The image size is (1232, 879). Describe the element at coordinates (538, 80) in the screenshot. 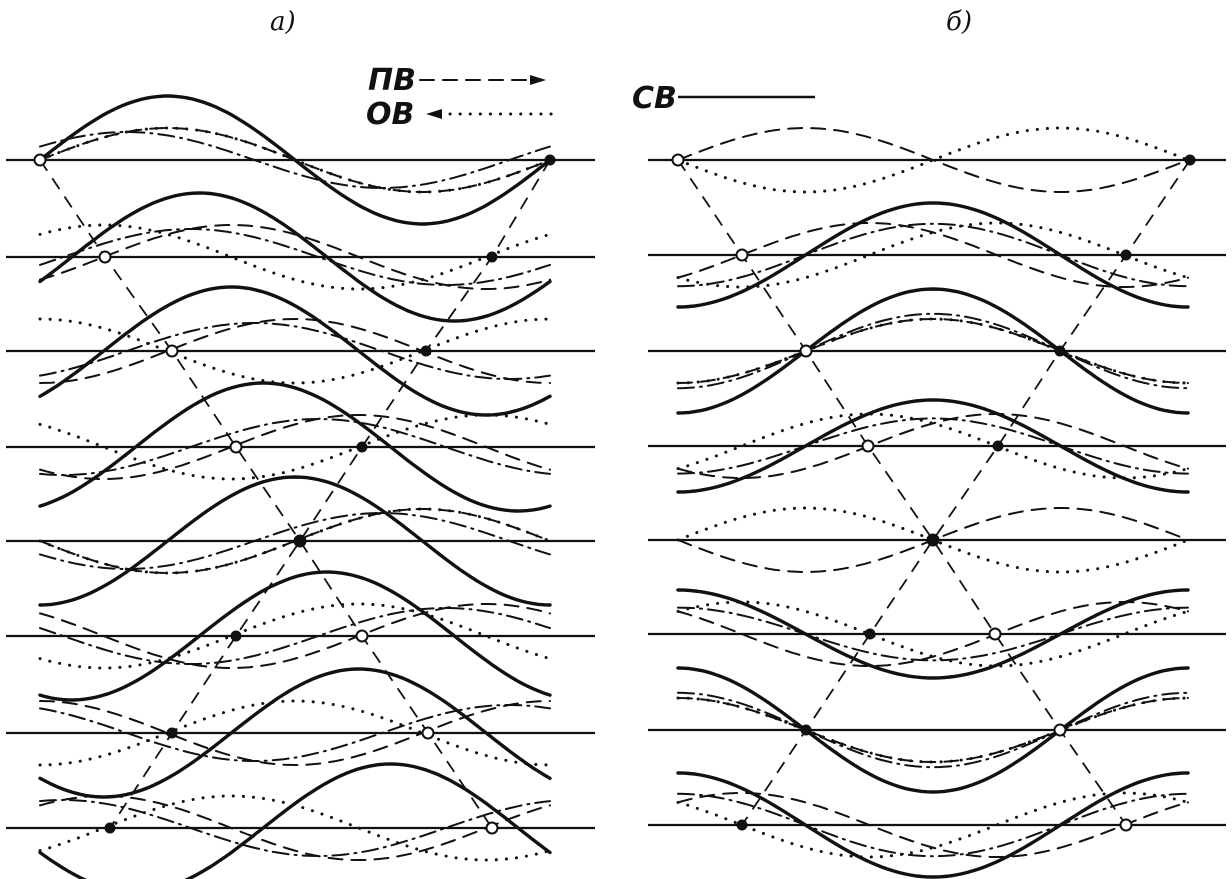

I see `legend-arrow-right-icon` at that location.